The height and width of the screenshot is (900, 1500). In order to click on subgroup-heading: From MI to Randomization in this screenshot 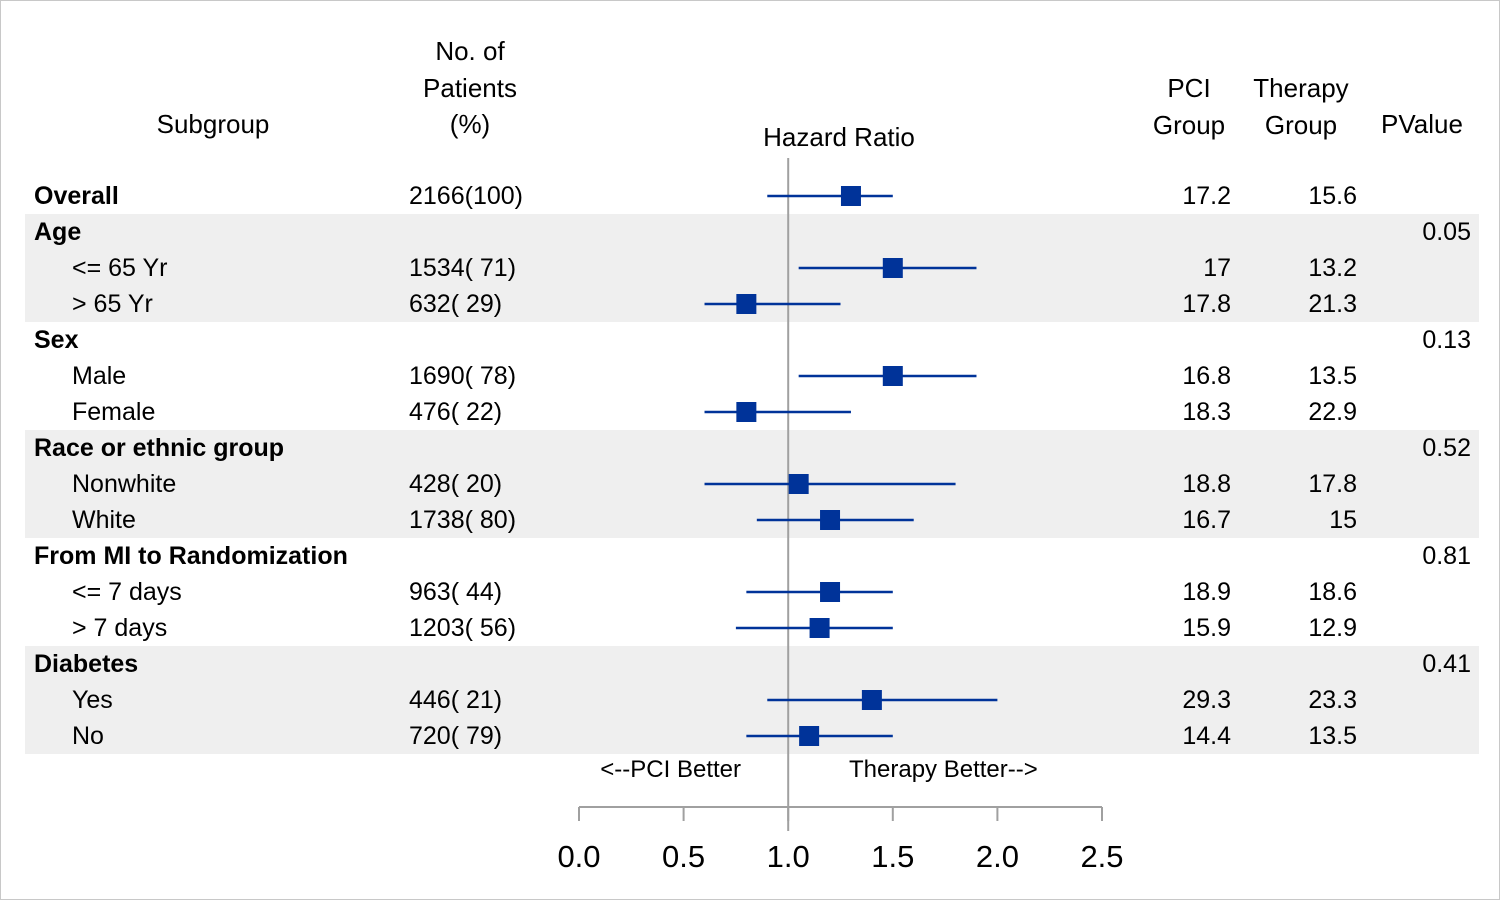, I will do `click(191, 556)`.